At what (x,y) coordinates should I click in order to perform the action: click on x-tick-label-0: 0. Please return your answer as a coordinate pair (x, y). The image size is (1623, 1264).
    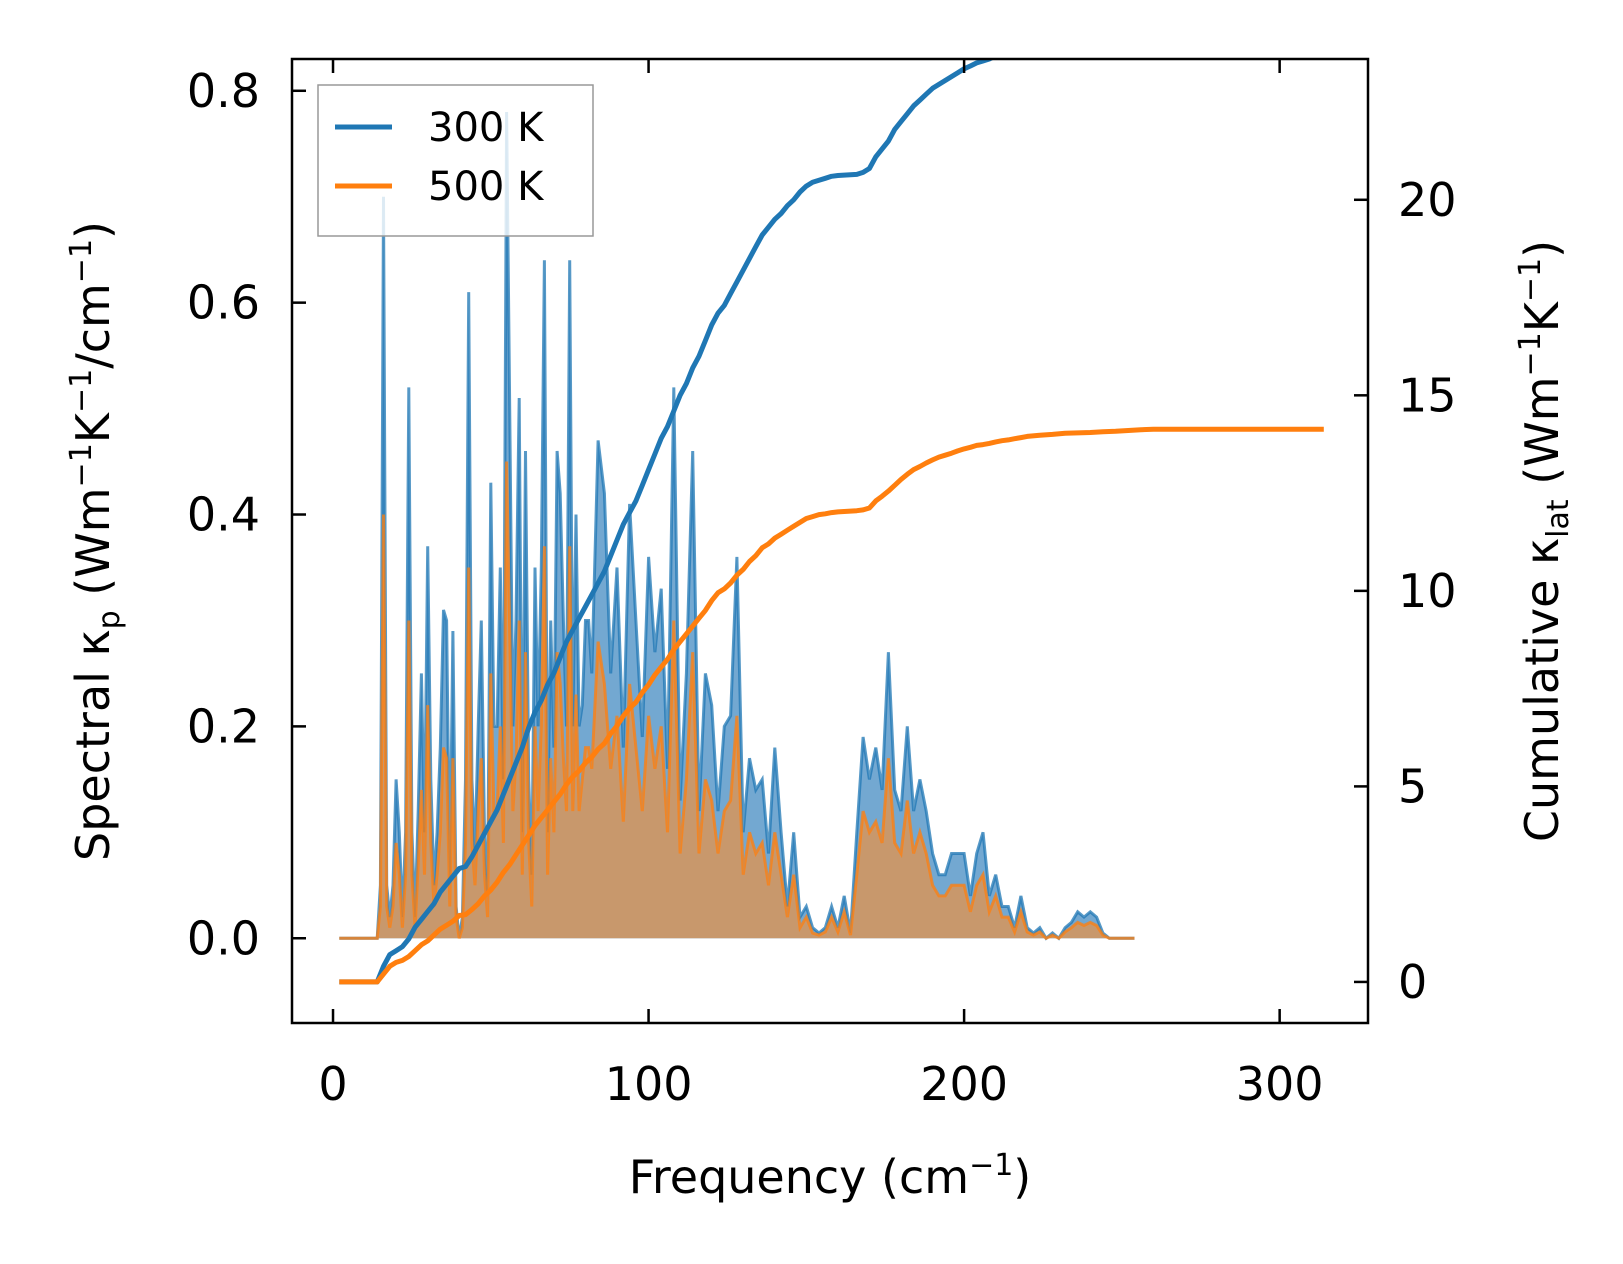
    Looking at the image, I should click on (332, 1084).